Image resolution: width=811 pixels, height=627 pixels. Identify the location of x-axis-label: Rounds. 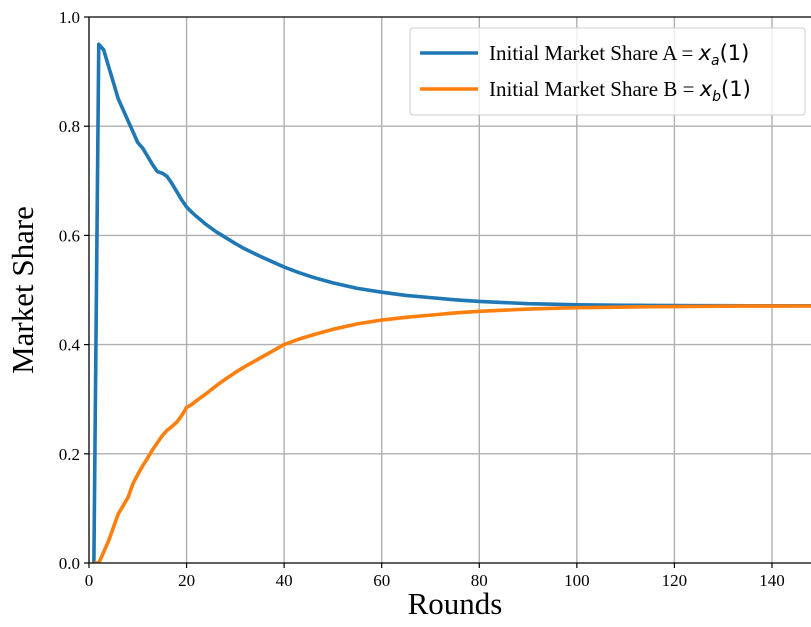
(455, 603).